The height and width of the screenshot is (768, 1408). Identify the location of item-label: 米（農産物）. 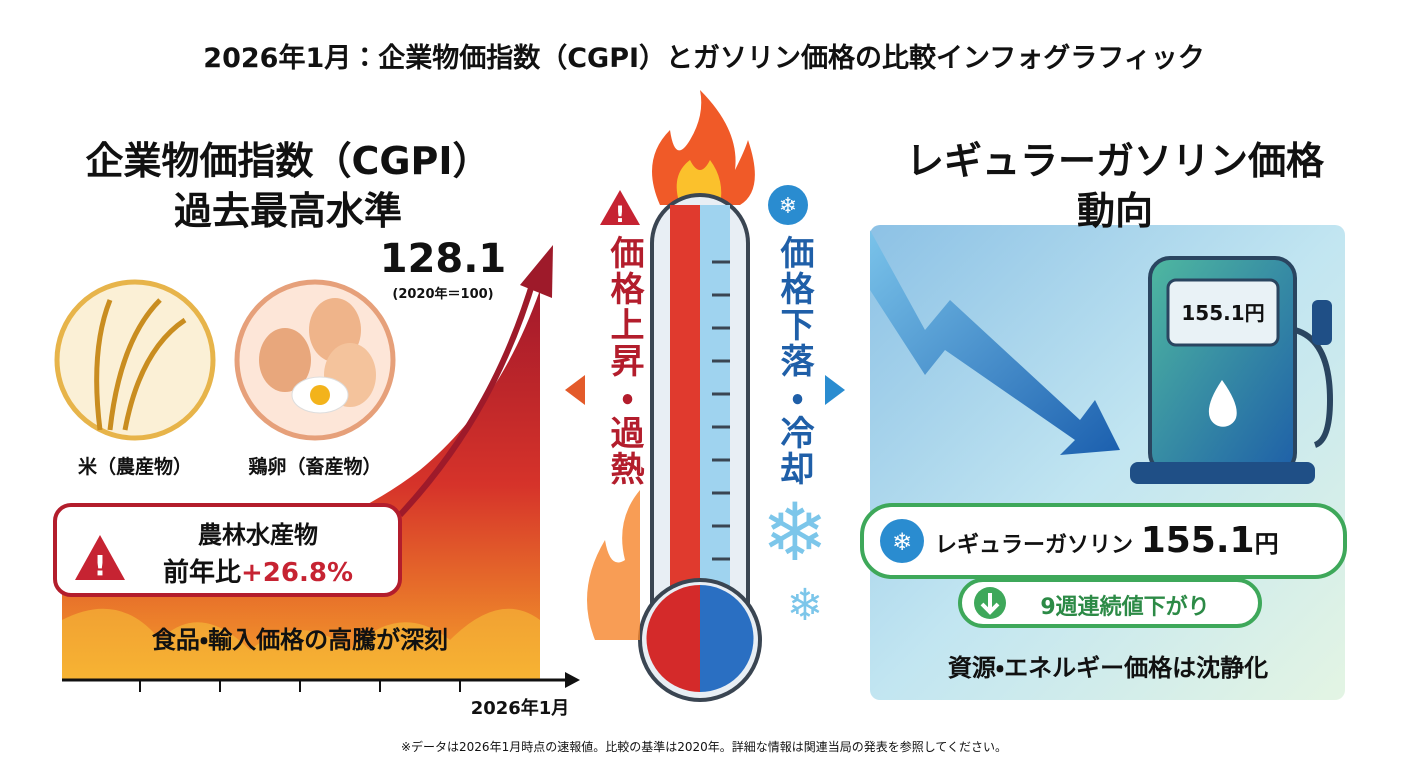
(135, 467).